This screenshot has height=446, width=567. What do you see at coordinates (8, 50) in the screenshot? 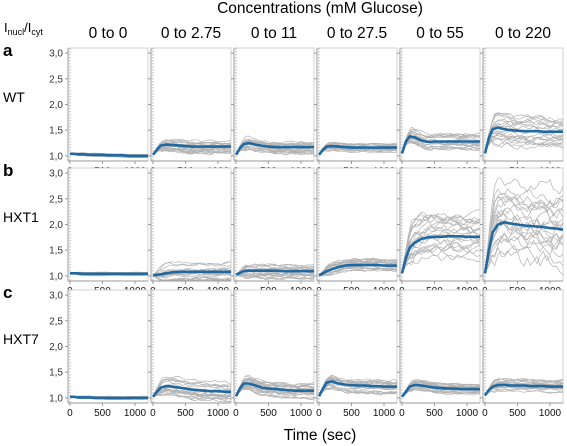
I see `panel-letter: a` at bounding box center [8, 50].